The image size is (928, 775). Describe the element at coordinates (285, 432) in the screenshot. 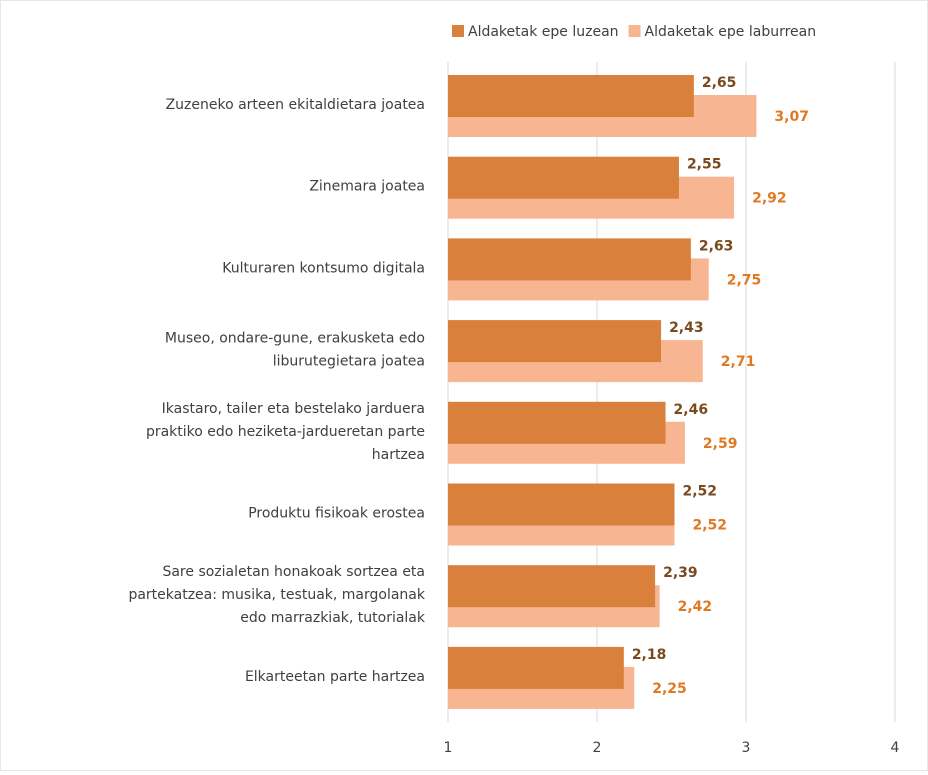

I see `category-label: praktiko edo heziketa-jardueretan parte` at that location.